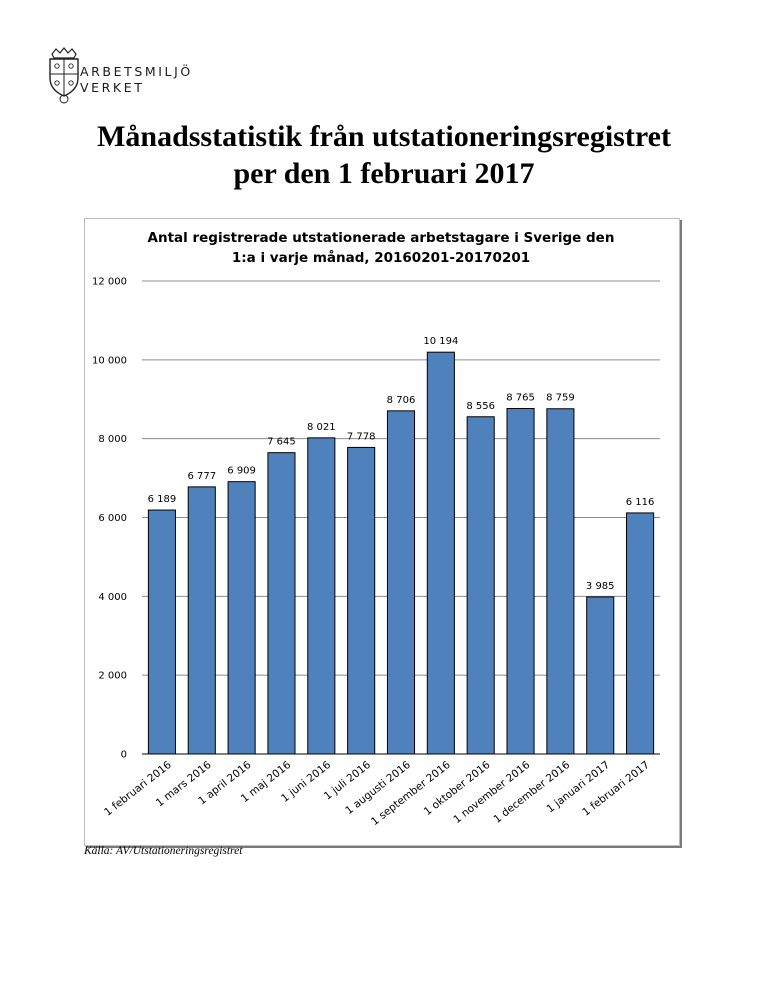 Image resolution: width=768 pixels, height=994 pixels. Describe the element at coordinates (162, 499) in the screenshot. I see `data-label: 6 189` at that location.